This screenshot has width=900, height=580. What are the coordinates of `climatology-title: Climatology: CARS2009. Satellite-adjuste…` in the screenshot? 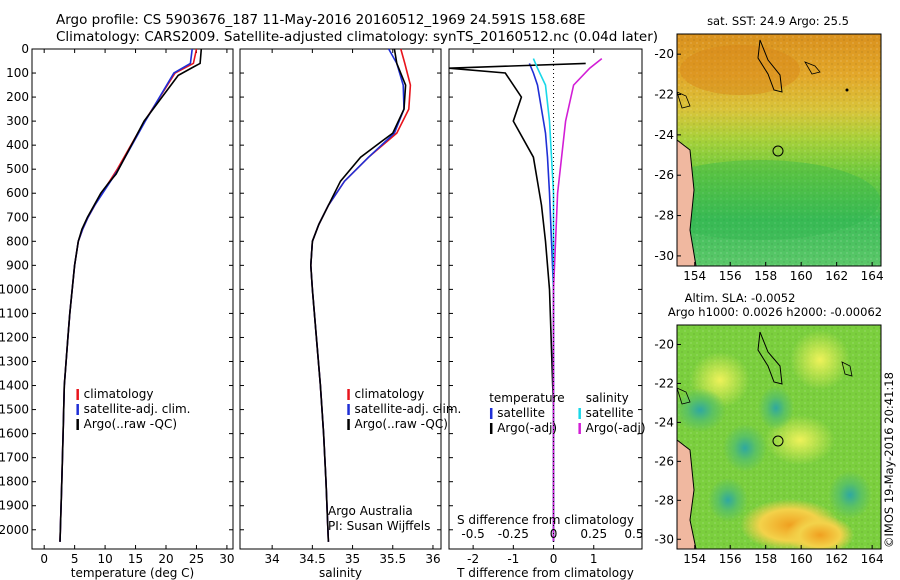 It's located at (357, 37).